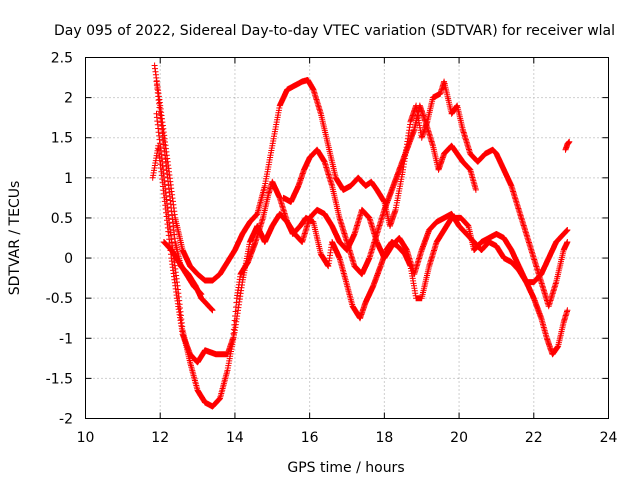 The width and height of the screenshot is (640, 480). What do you see at coordinates (68, 99) in the screenshot?
I see `y-tick-label: 2` at bounding box center [68, 99].